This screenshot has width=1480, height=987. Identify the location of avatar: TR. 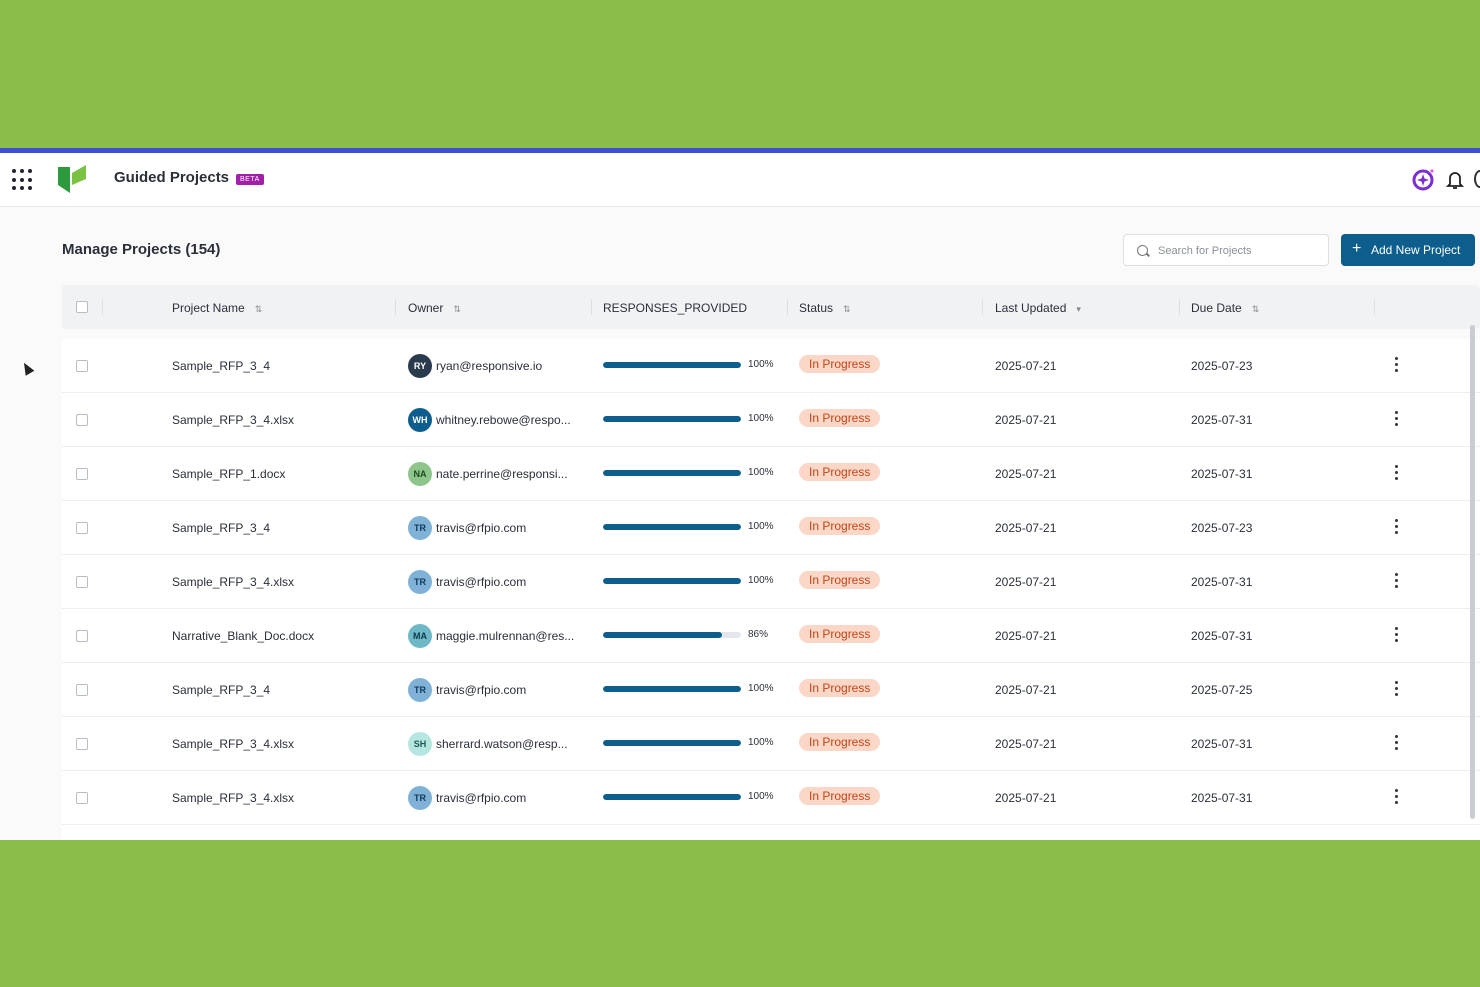
(420, 690).